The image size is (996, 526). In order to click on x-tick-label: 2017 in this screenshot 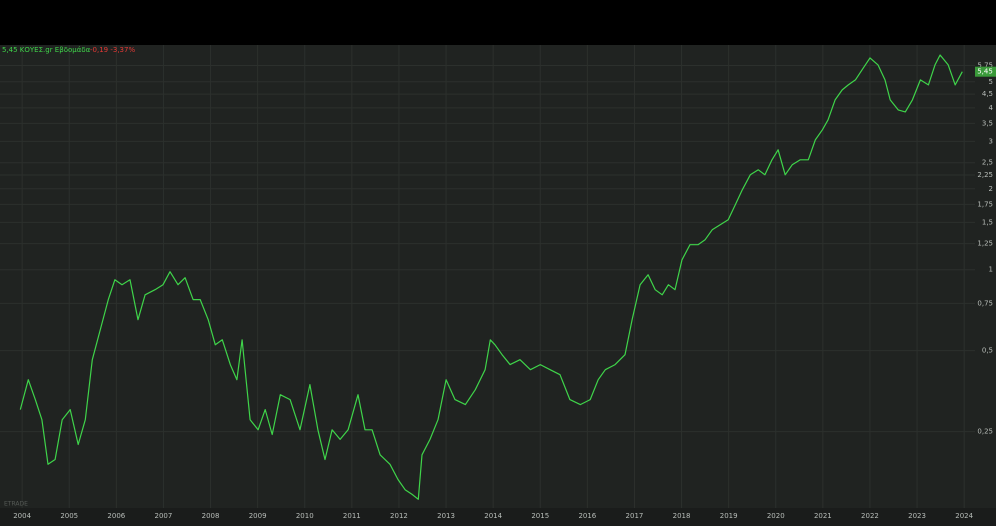, I will do `click(635, 516)`.